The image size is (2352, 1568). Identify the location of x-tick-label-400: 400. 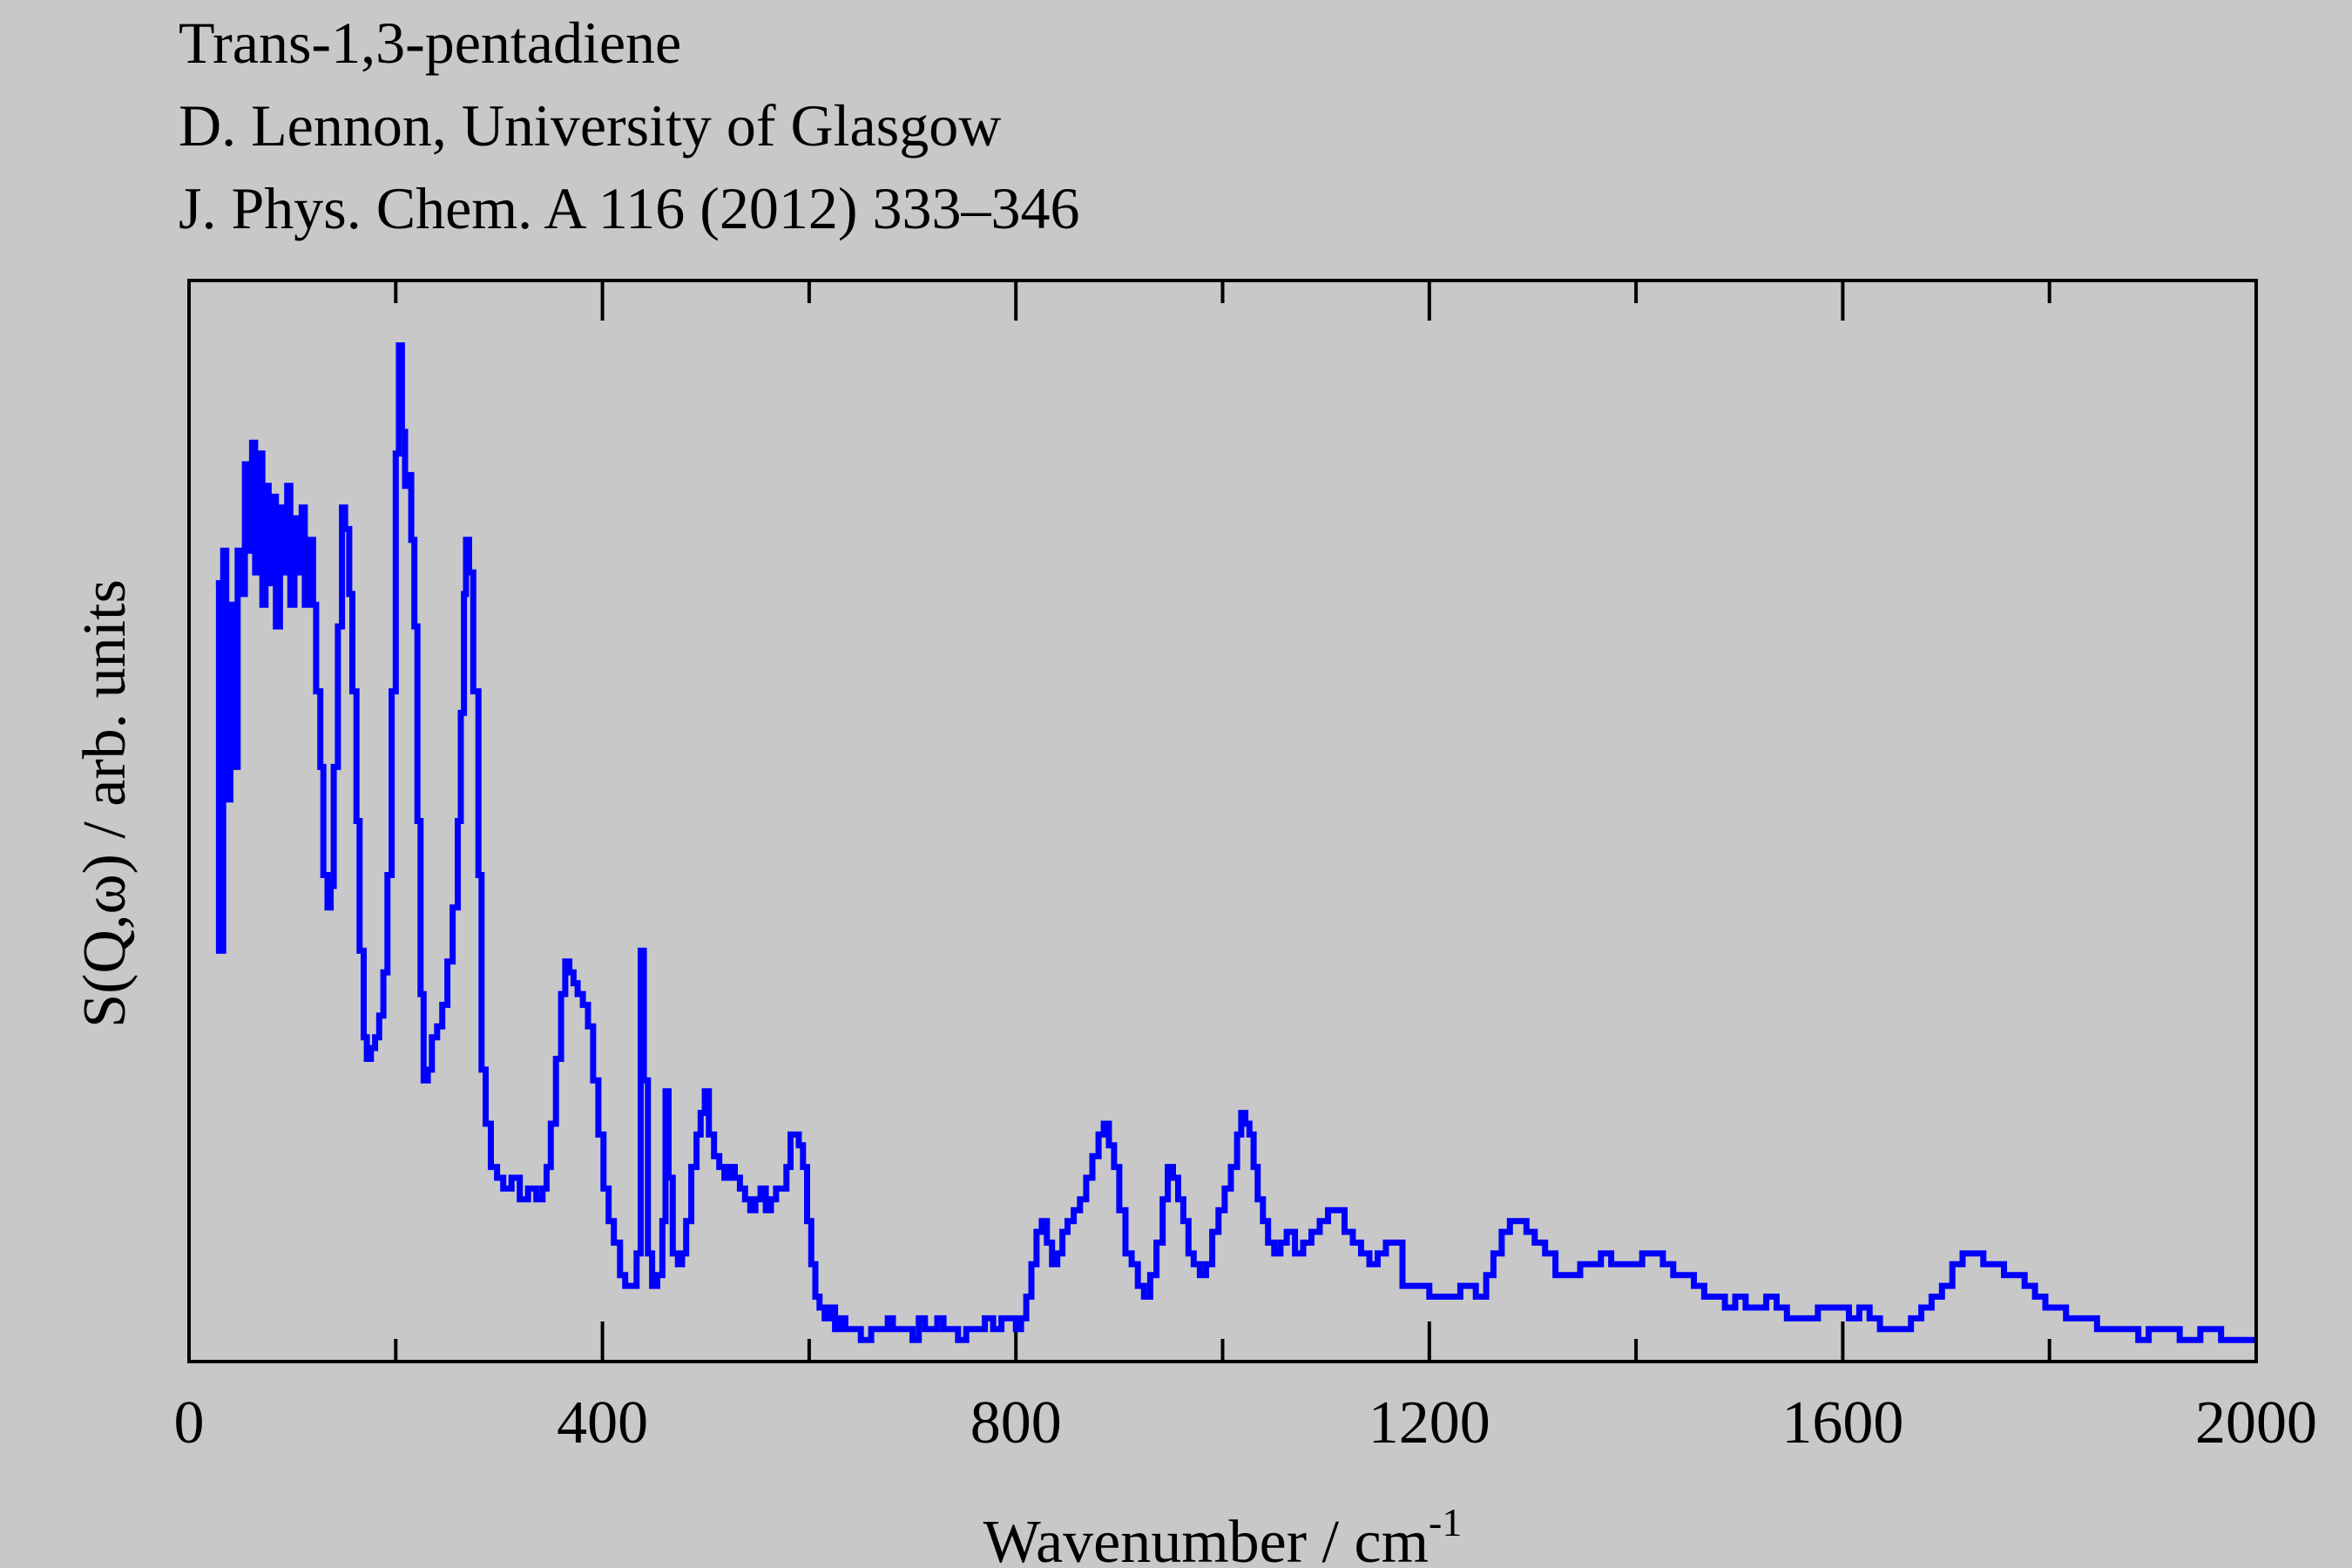
(603, 1422).